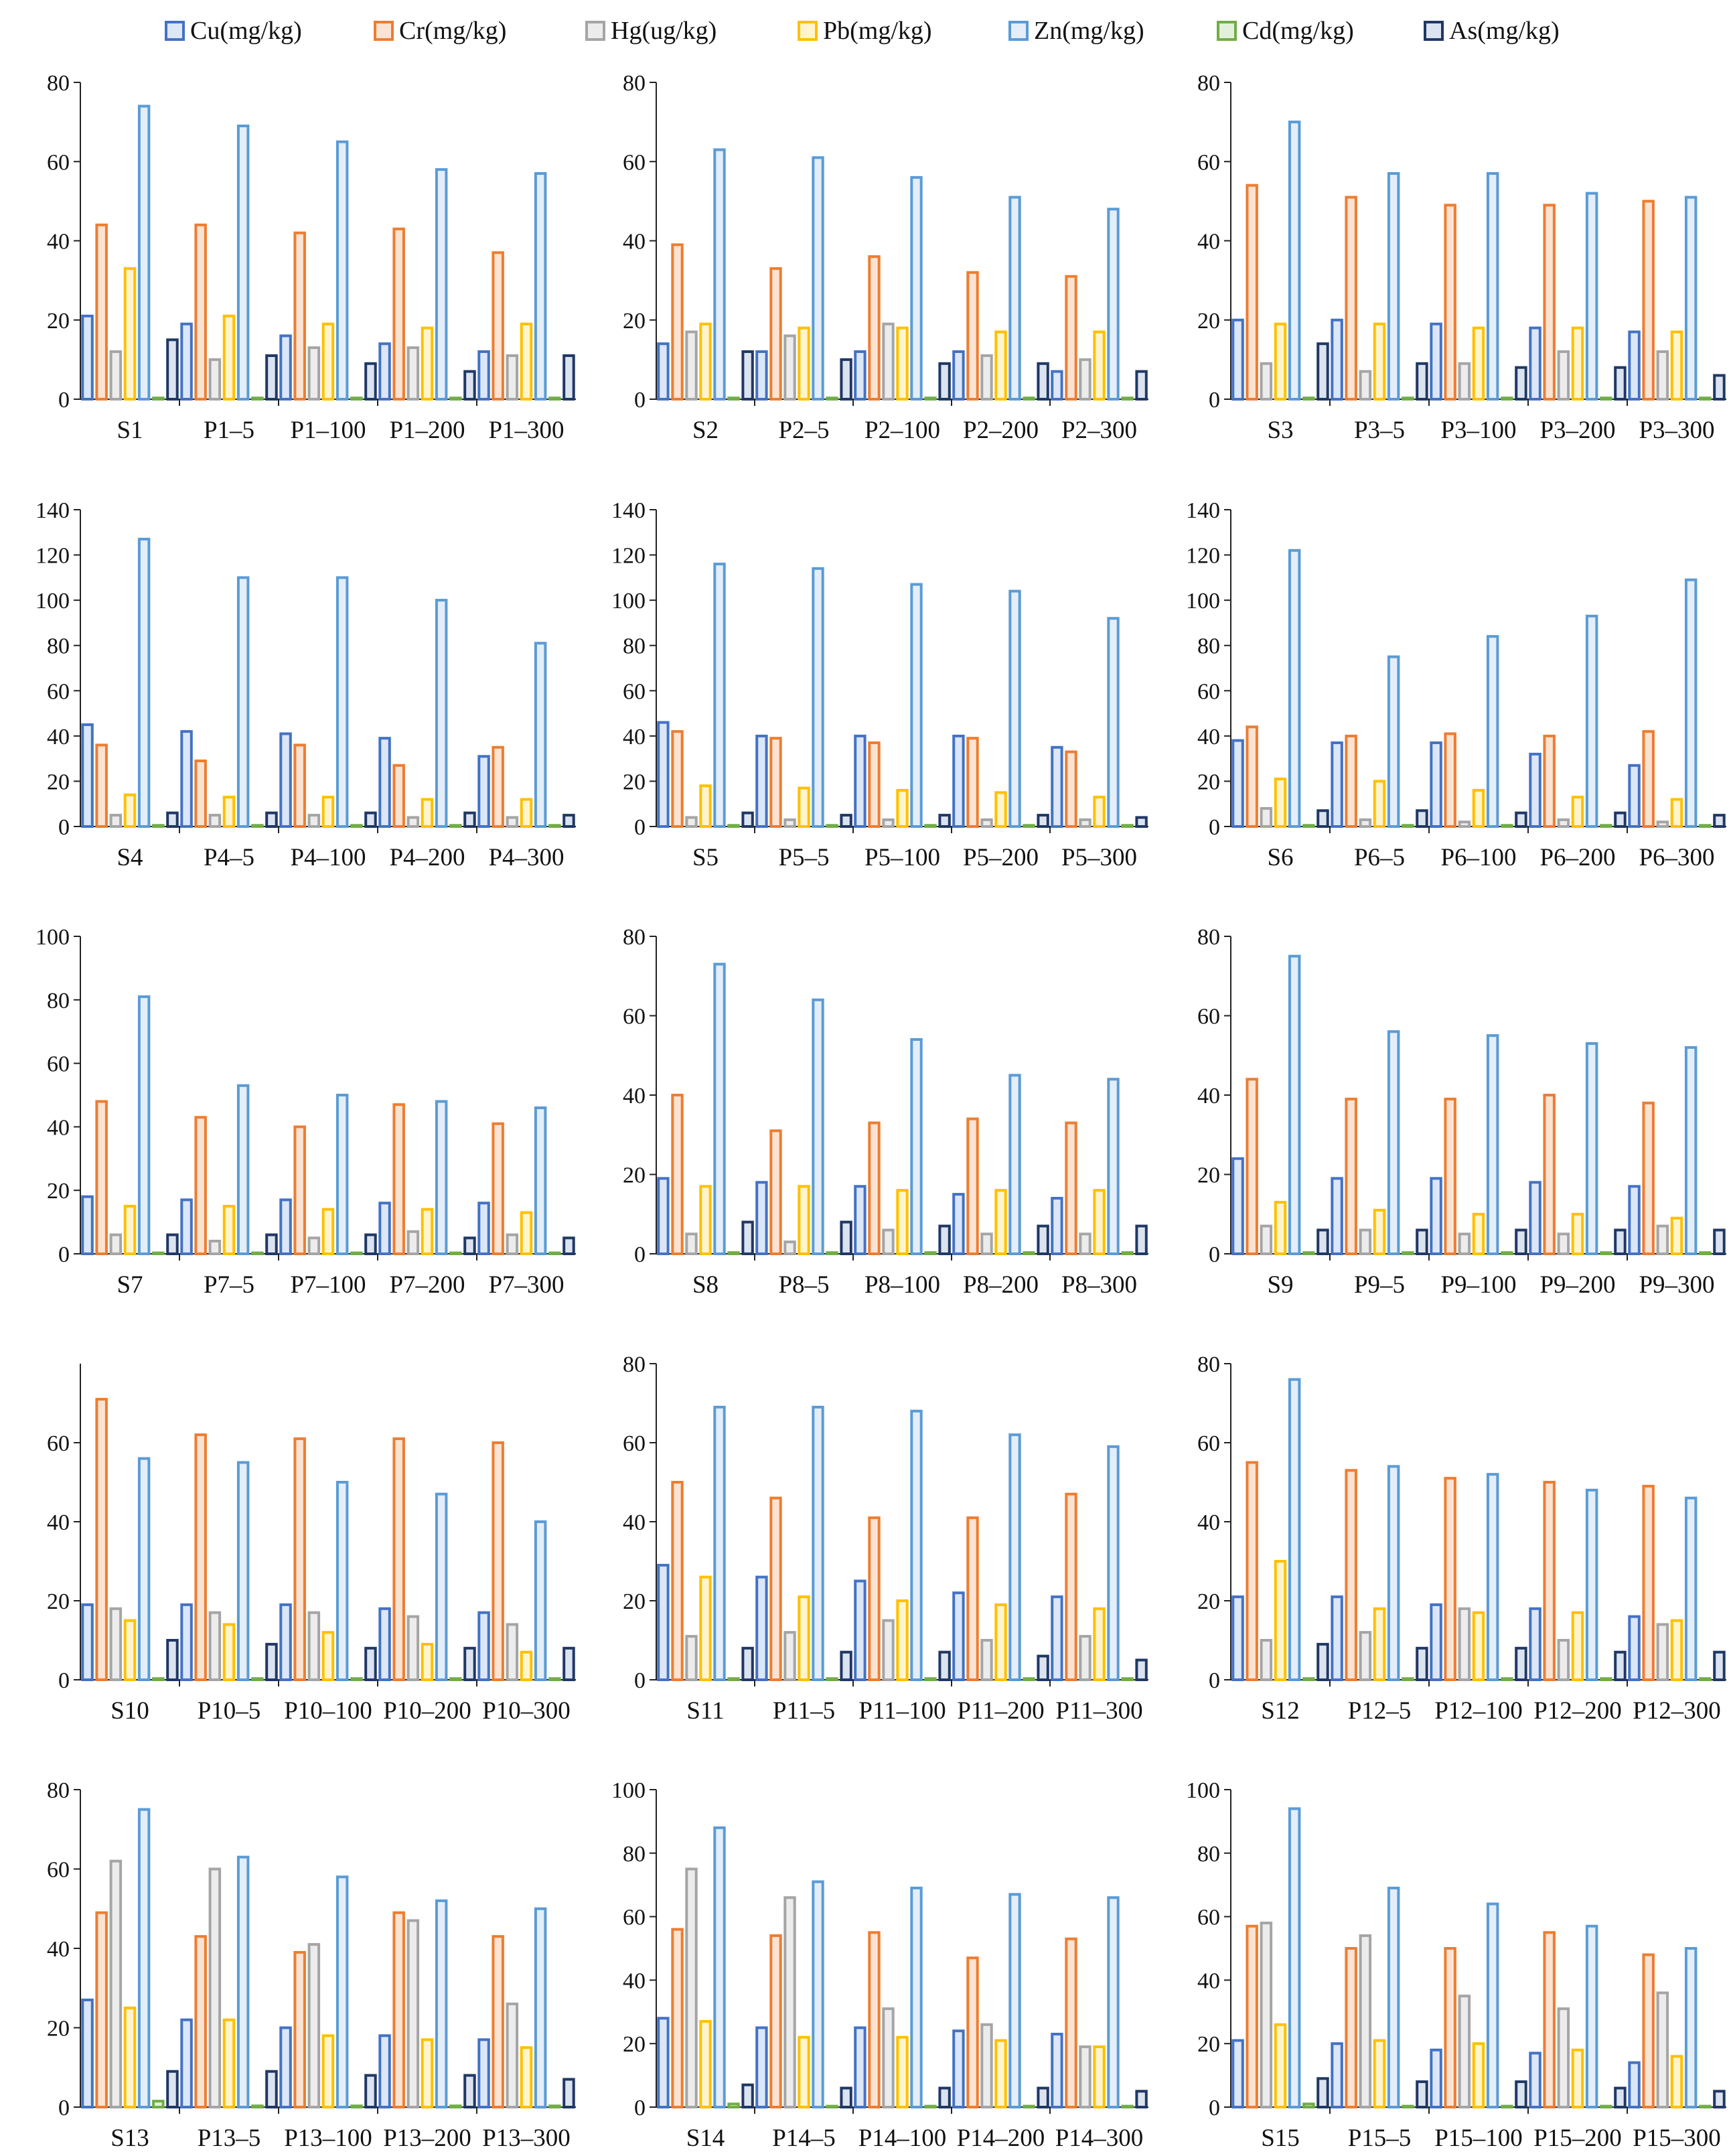 The image size is (1729, 2156). I want to click on bar-cr-s2, so click(677, 322).